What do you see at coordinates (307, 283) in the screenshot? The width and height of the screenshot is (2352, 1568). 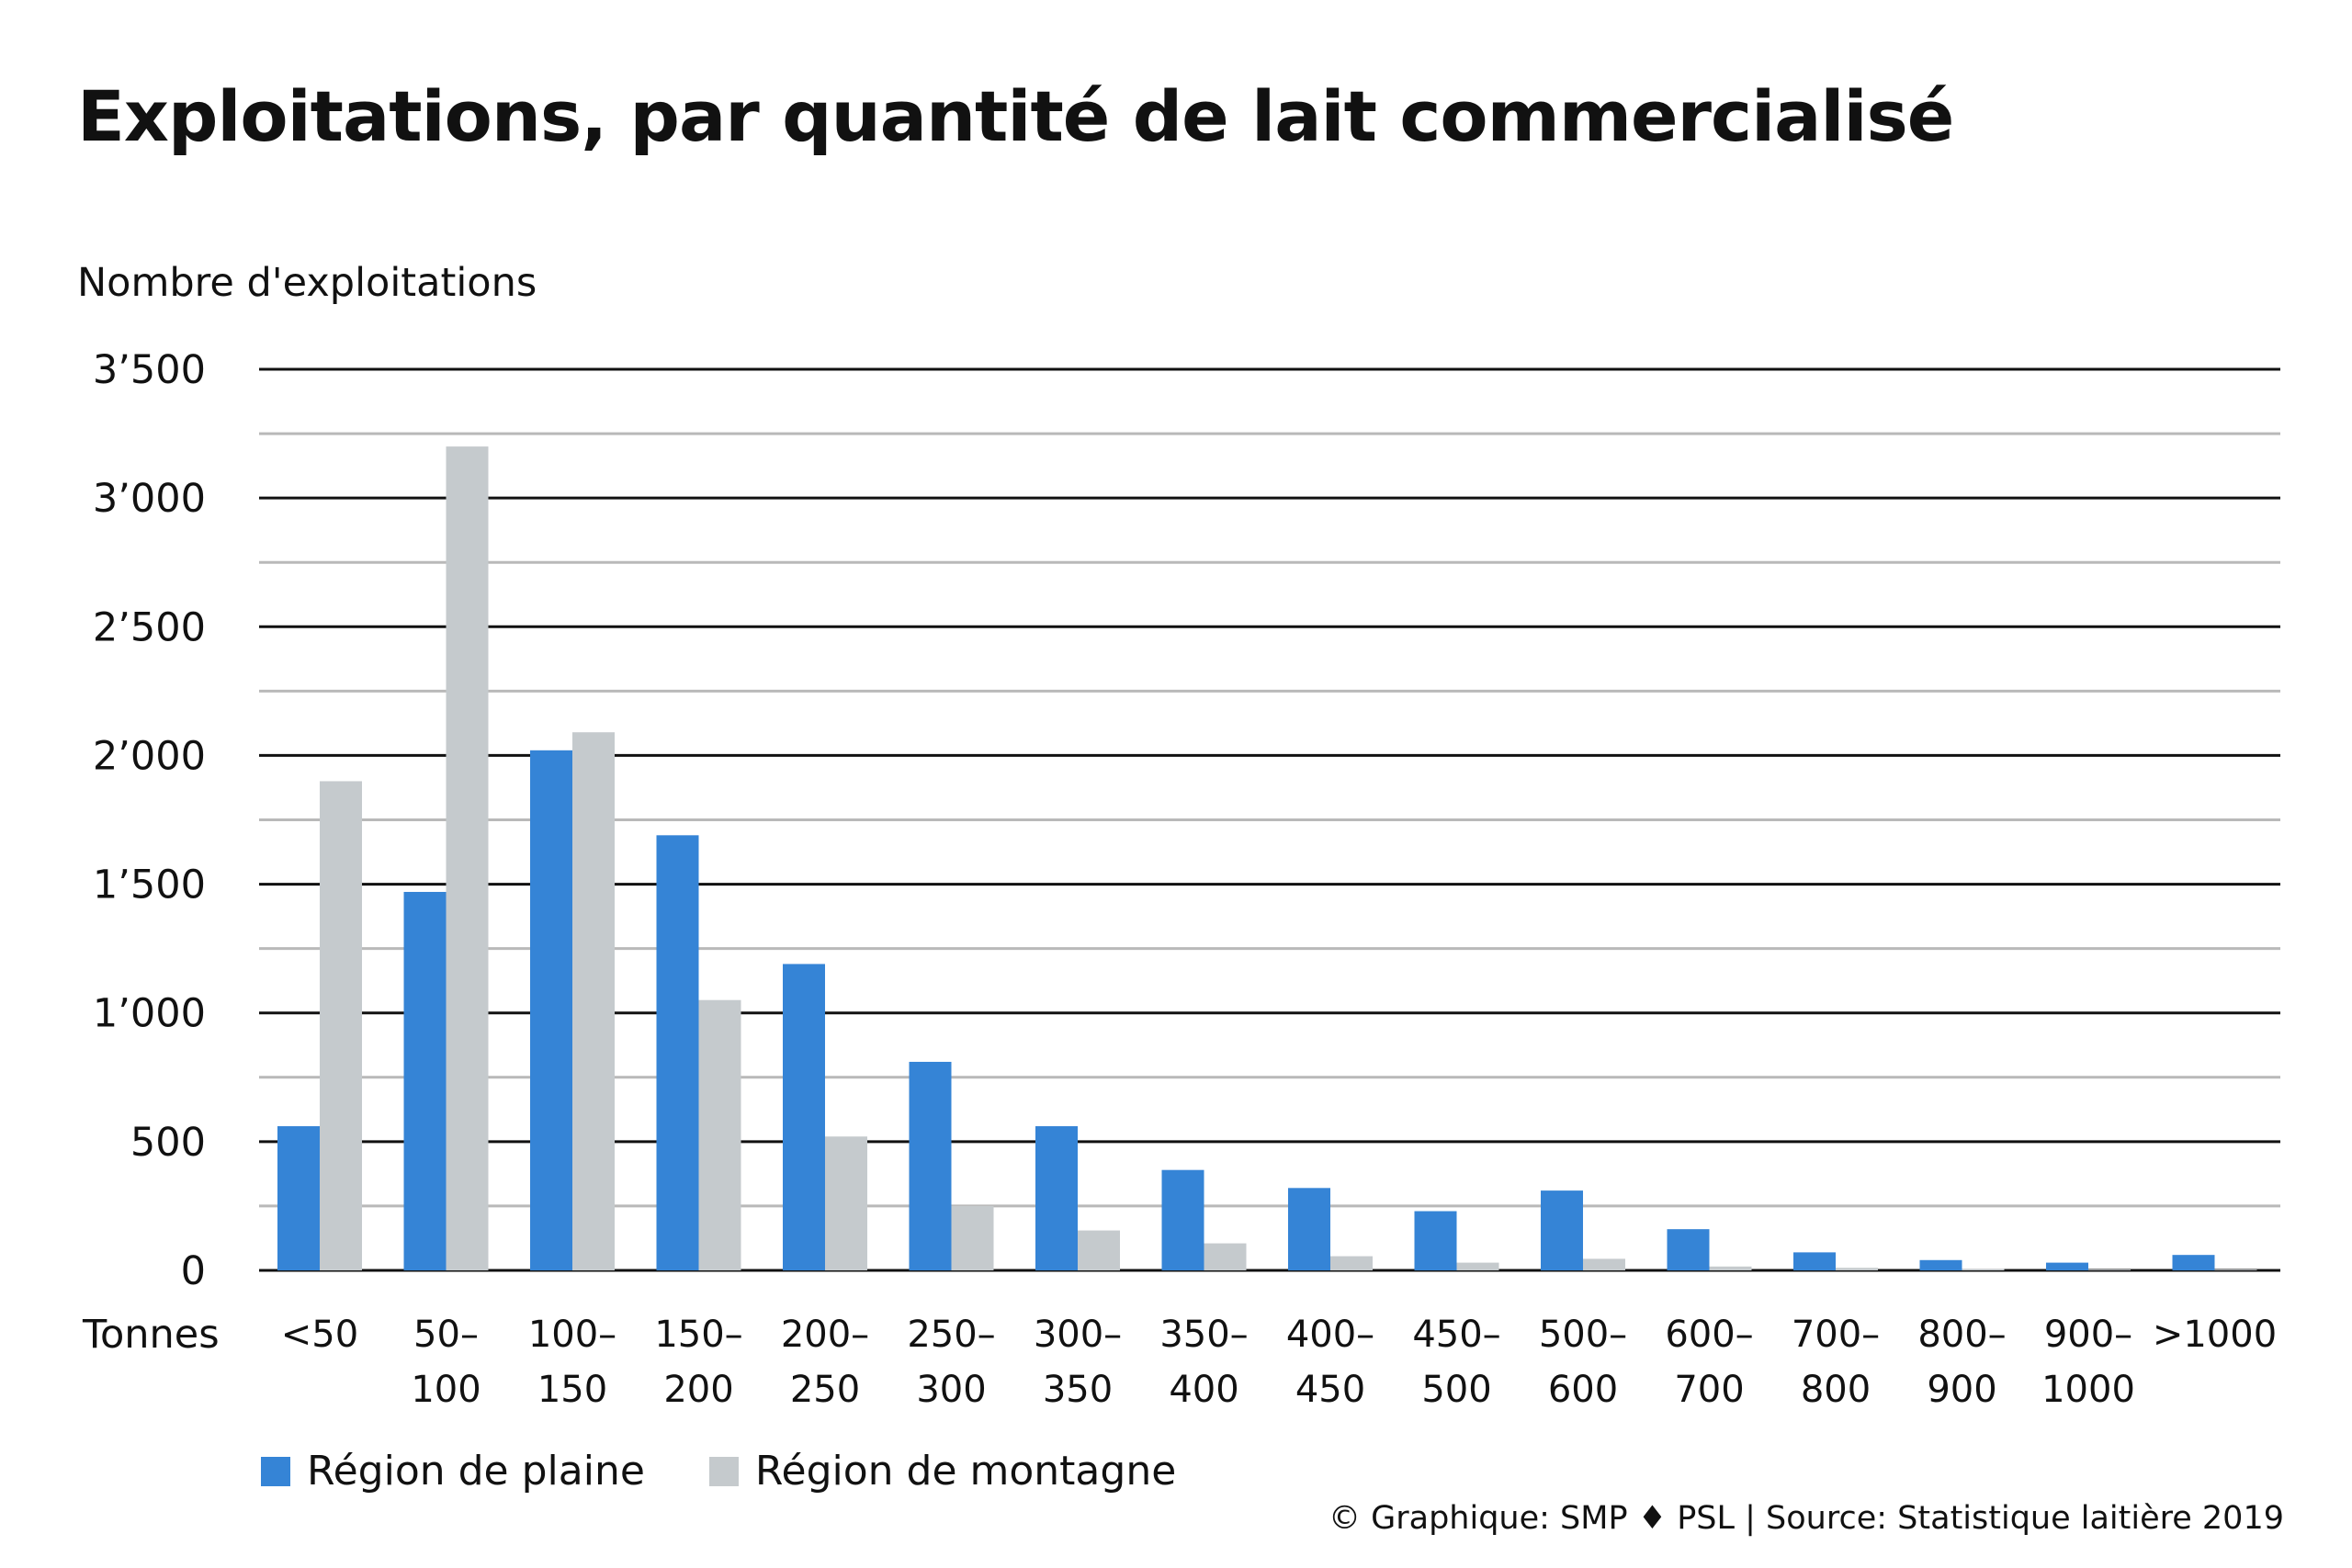 I see `y-axis-label: Nombre d'exploitations` at bounding box center [307, 283].